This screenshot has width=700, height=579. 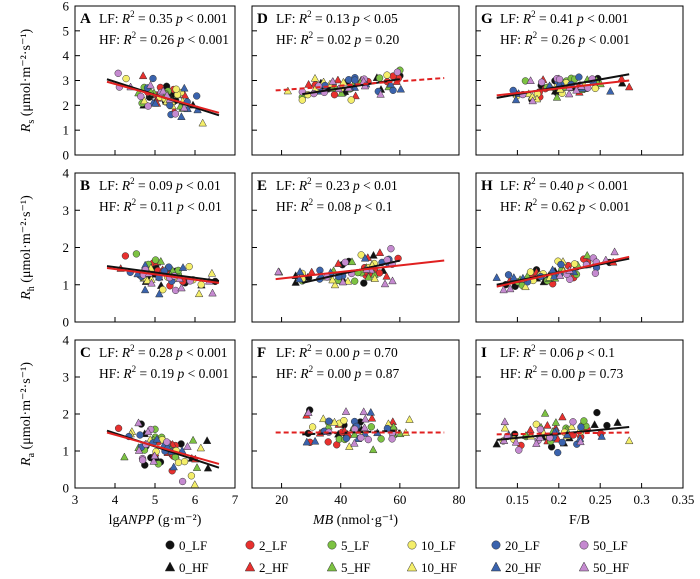 I want to click on legend-item-5_LF: 5_LF, so click(x=348, y=545).